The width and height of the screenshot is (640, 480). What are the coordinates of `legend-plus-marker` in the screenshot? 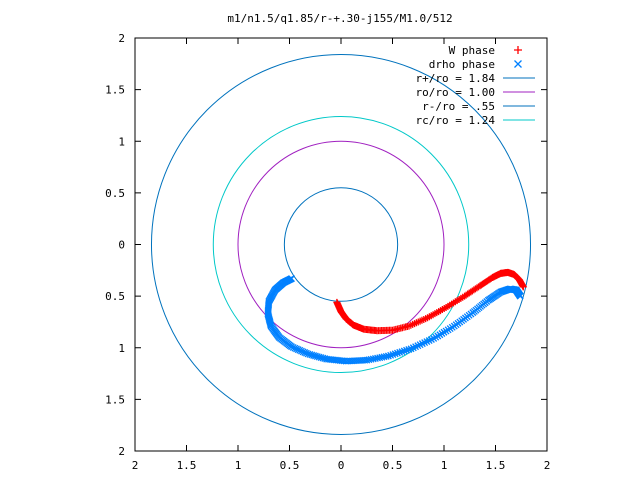 It's located at (518, 50).